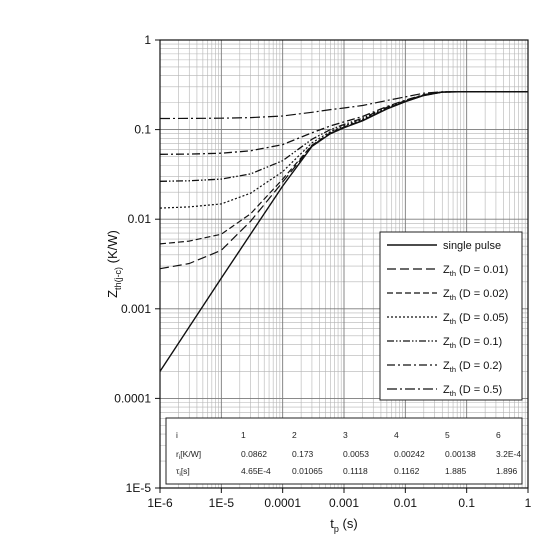  I want to click on table-cell: 0.0862, so click(254, 454).